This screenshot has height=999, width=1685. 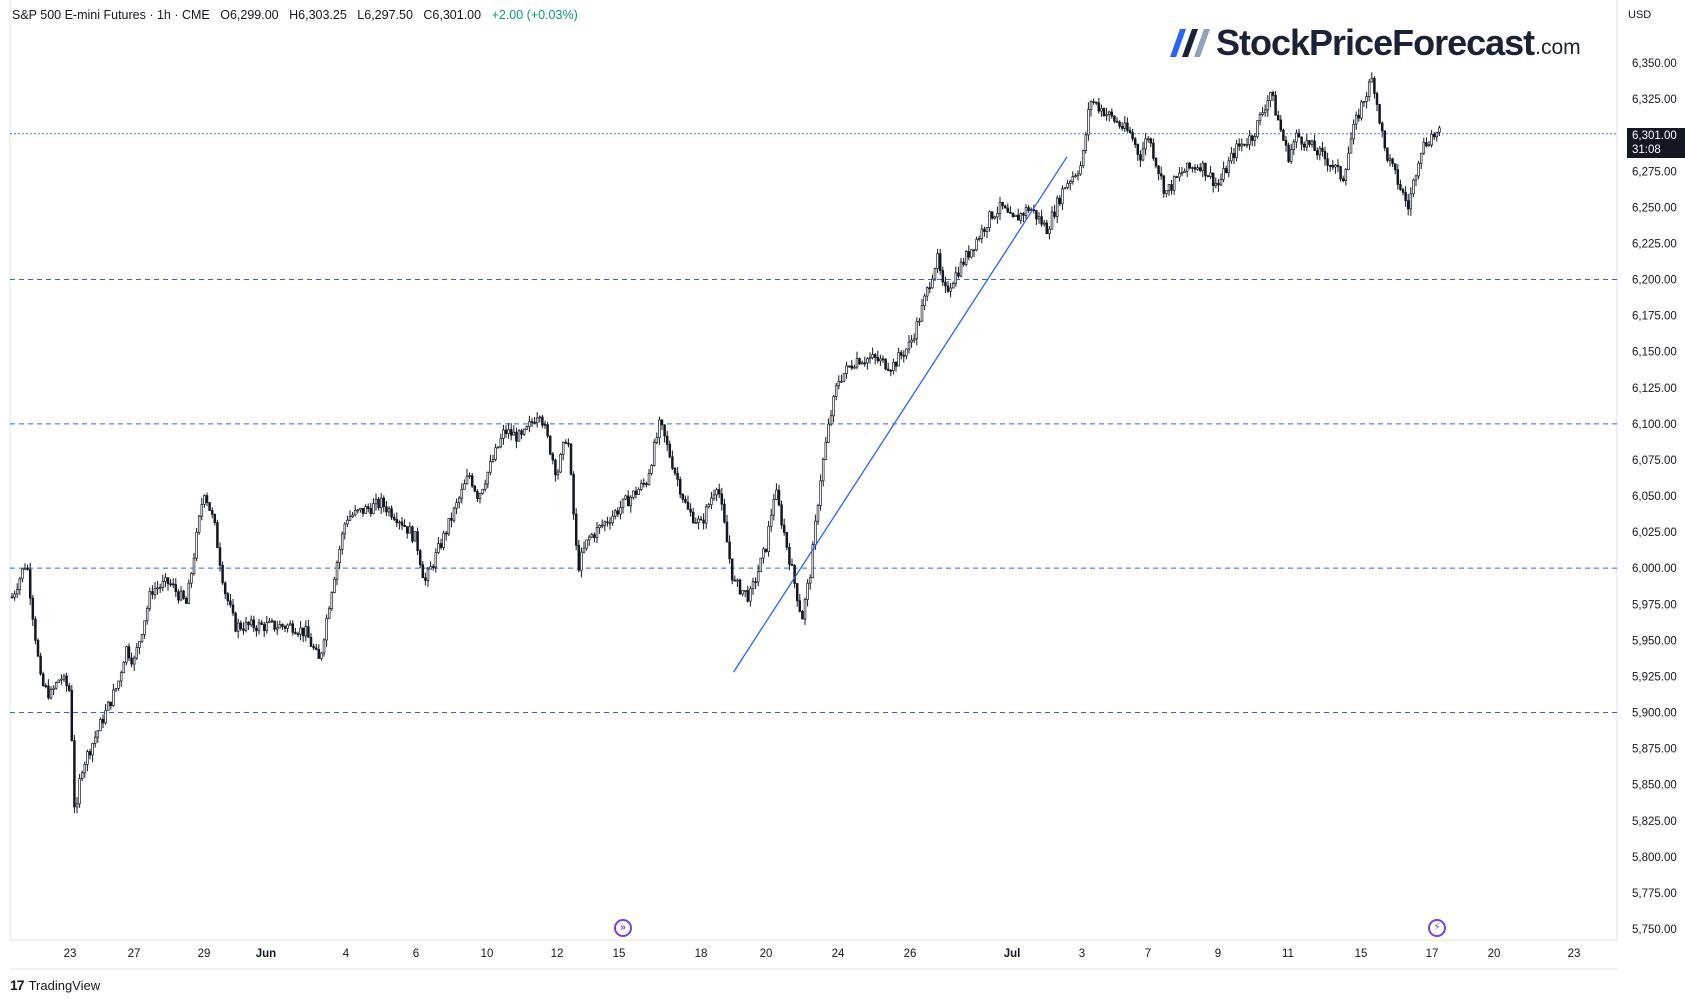 I want to click on brand-suffix: .com, so click(x=1558, y=47).